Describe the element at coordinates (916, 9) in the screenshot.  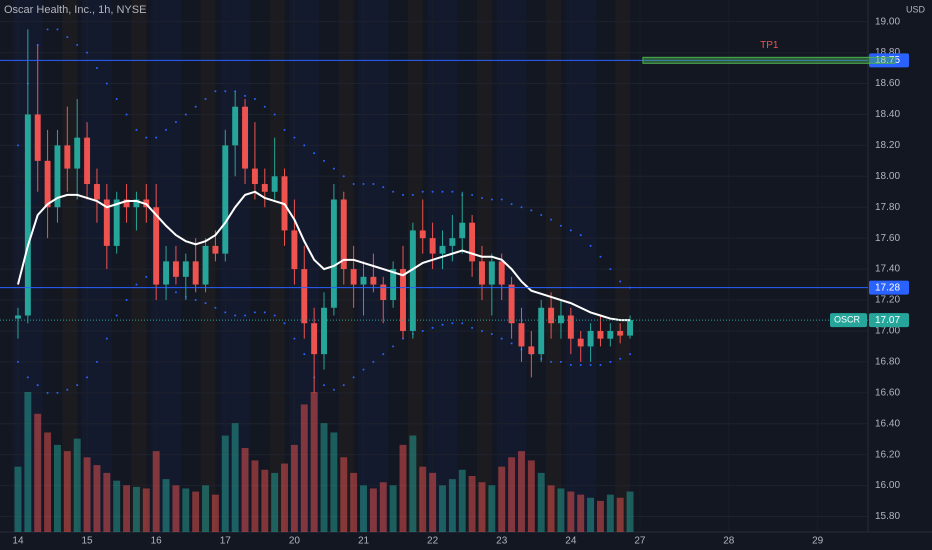
I see `currency: USD` at that location.